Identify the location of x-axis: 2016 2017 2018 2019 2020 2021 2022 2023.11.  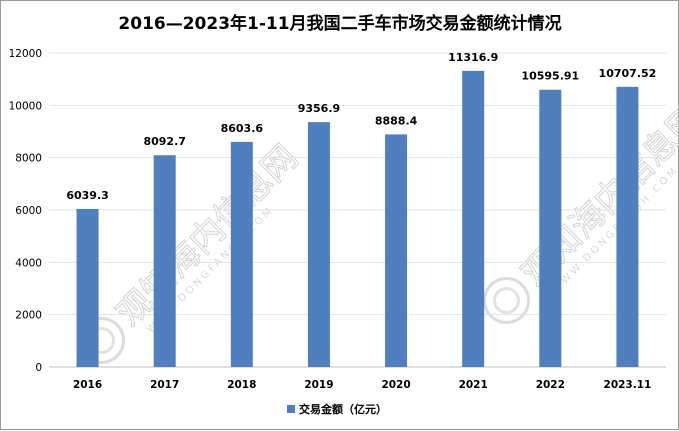
(362, 385).